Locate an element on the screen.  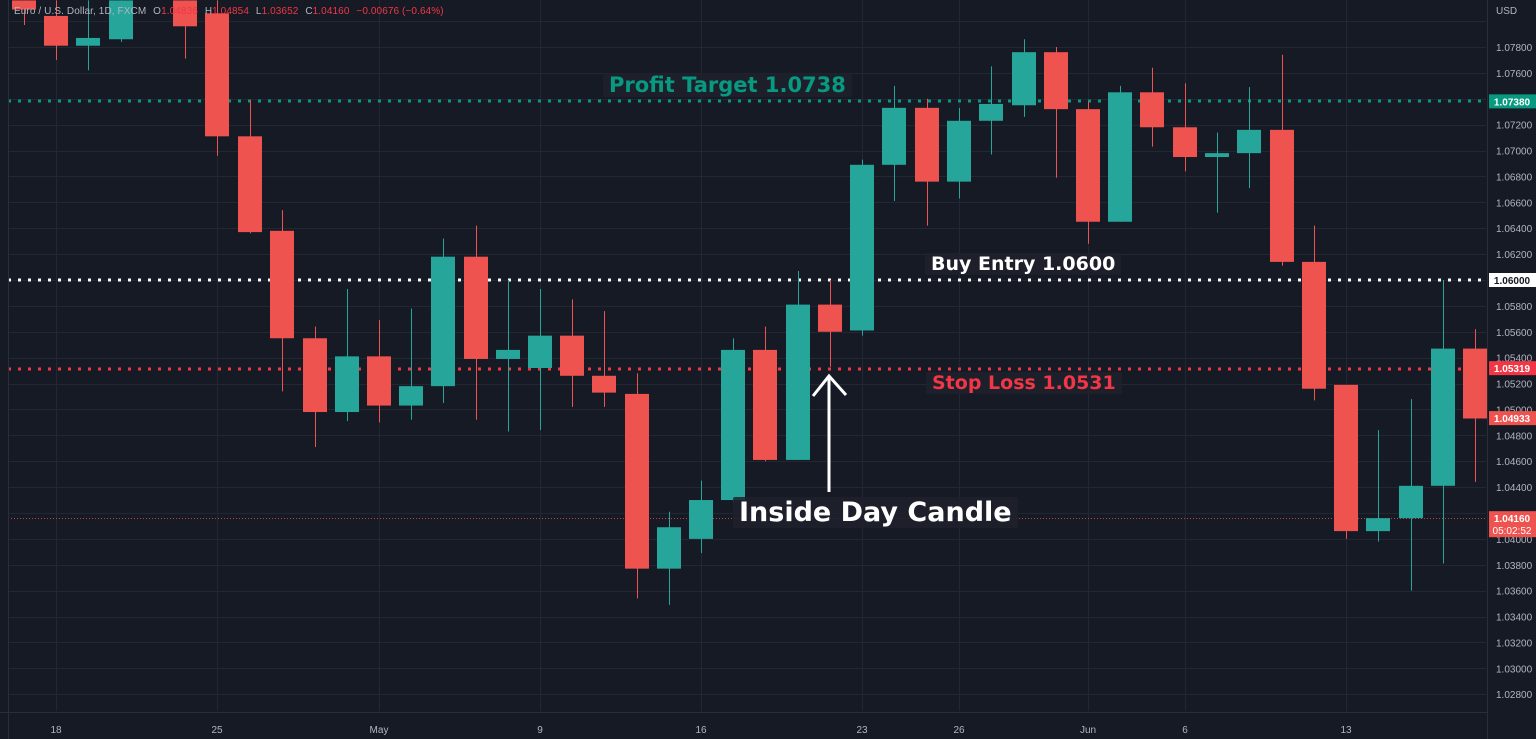
svg-text: 1.06000 is located at coordinates (1512, 281).